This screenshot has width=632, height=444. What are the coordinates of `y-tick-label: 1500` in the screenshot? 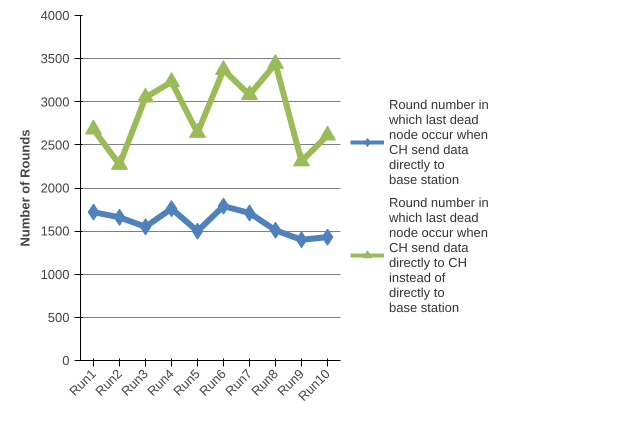 It's located at (55, 231).